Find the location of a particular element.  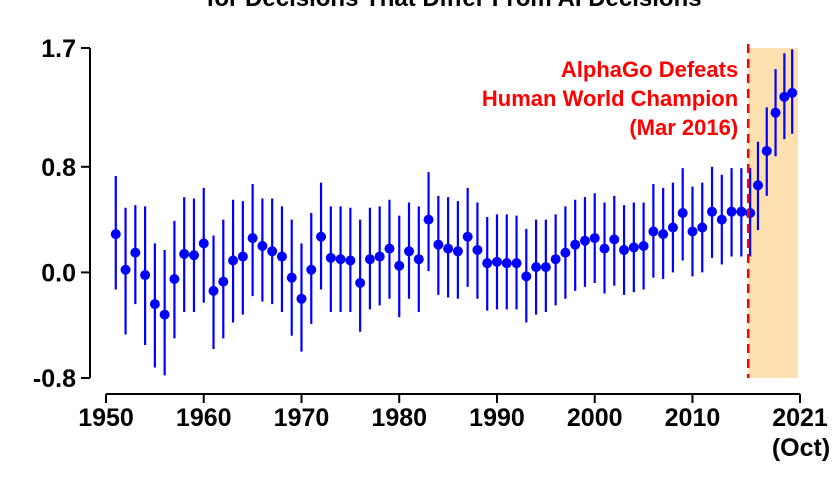

x-tick-sublabel: (Oct) is located at coordinates (801, 448).